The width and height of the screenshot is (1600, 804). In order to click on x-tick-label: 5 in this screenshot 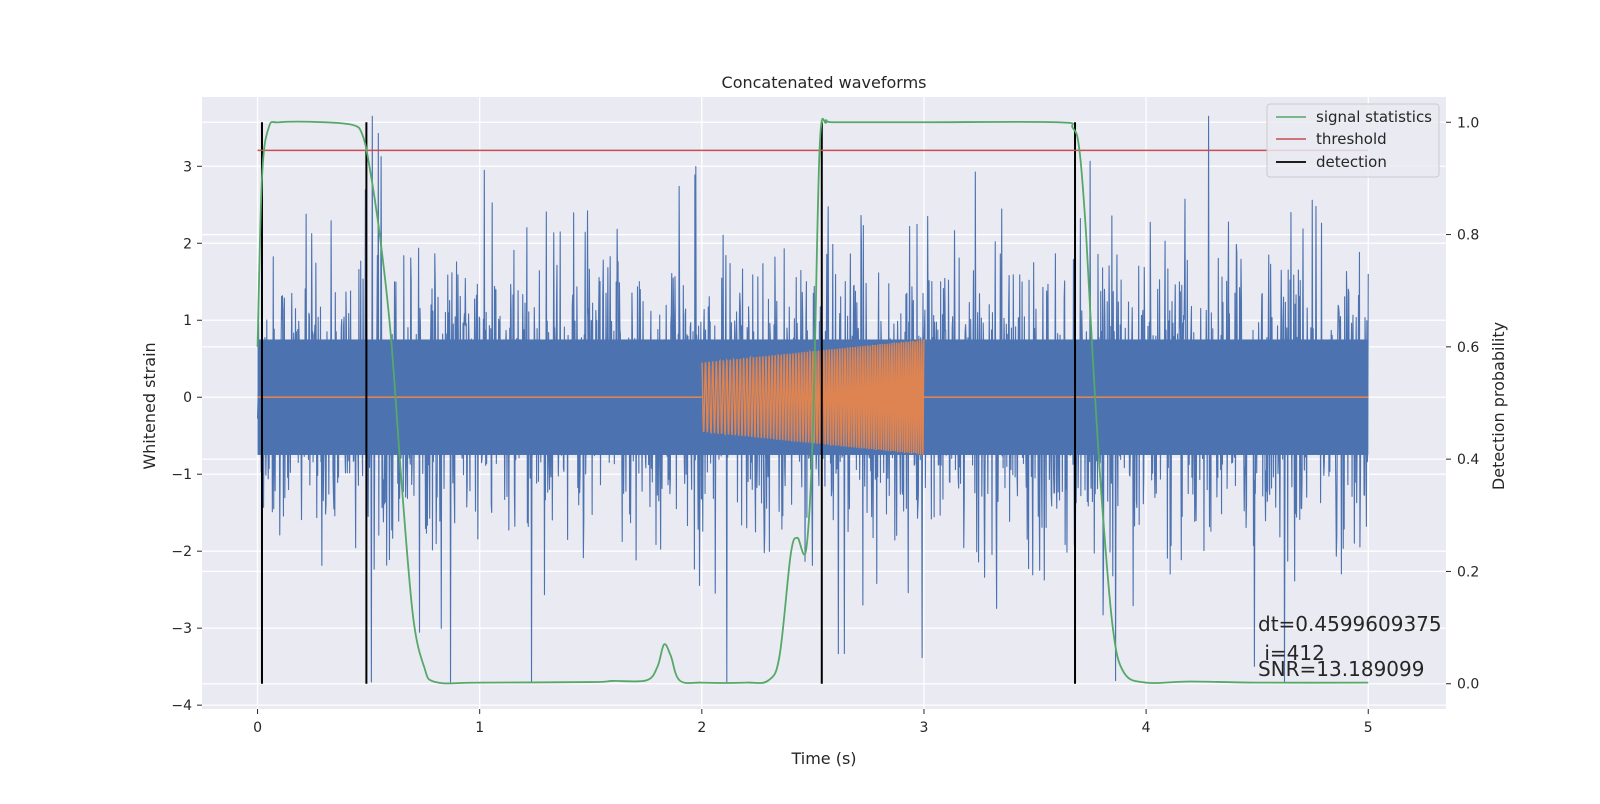, I will do `click(1368, 728)`.